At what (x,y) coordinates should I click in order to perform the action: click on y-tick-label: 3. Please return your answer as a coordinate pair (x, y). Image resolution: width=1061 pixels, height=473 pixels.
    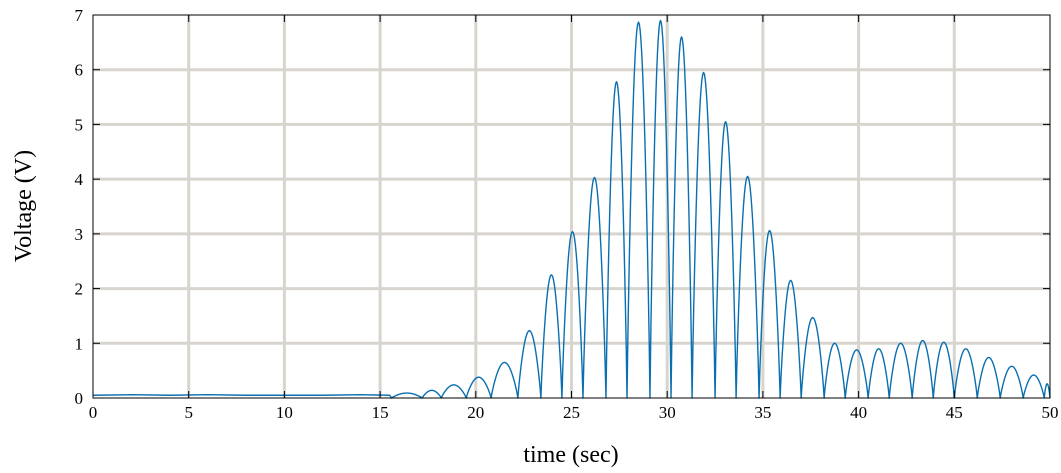
    Looking at the image, I should click on (79, 234).